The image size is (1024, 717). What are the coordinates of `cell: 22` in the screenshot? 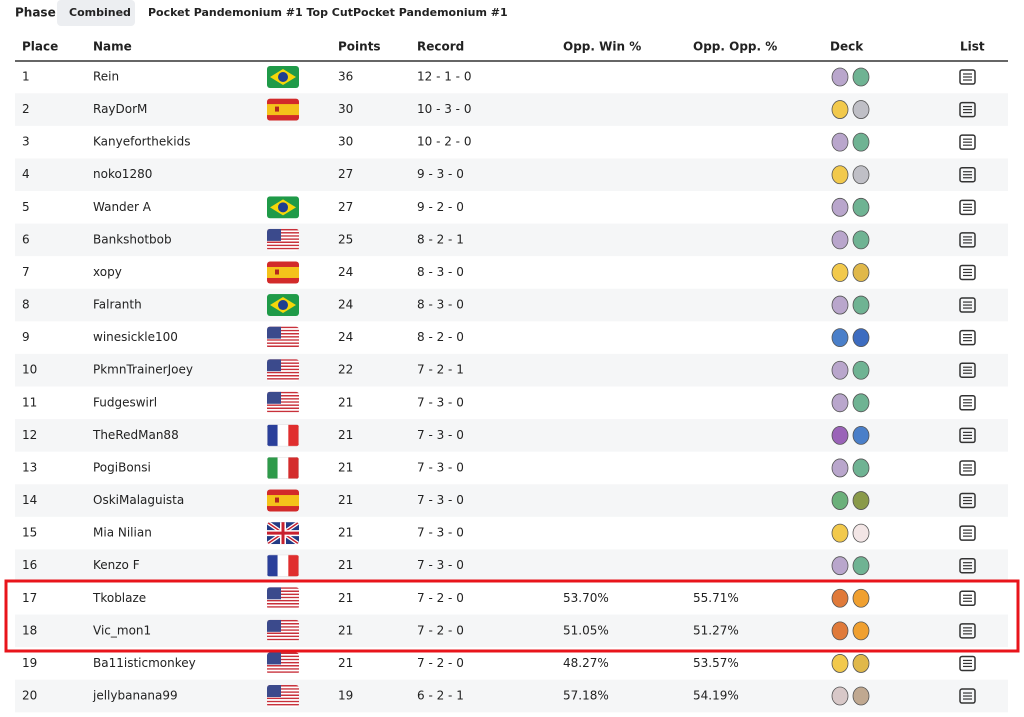 It's located at (345, 370).